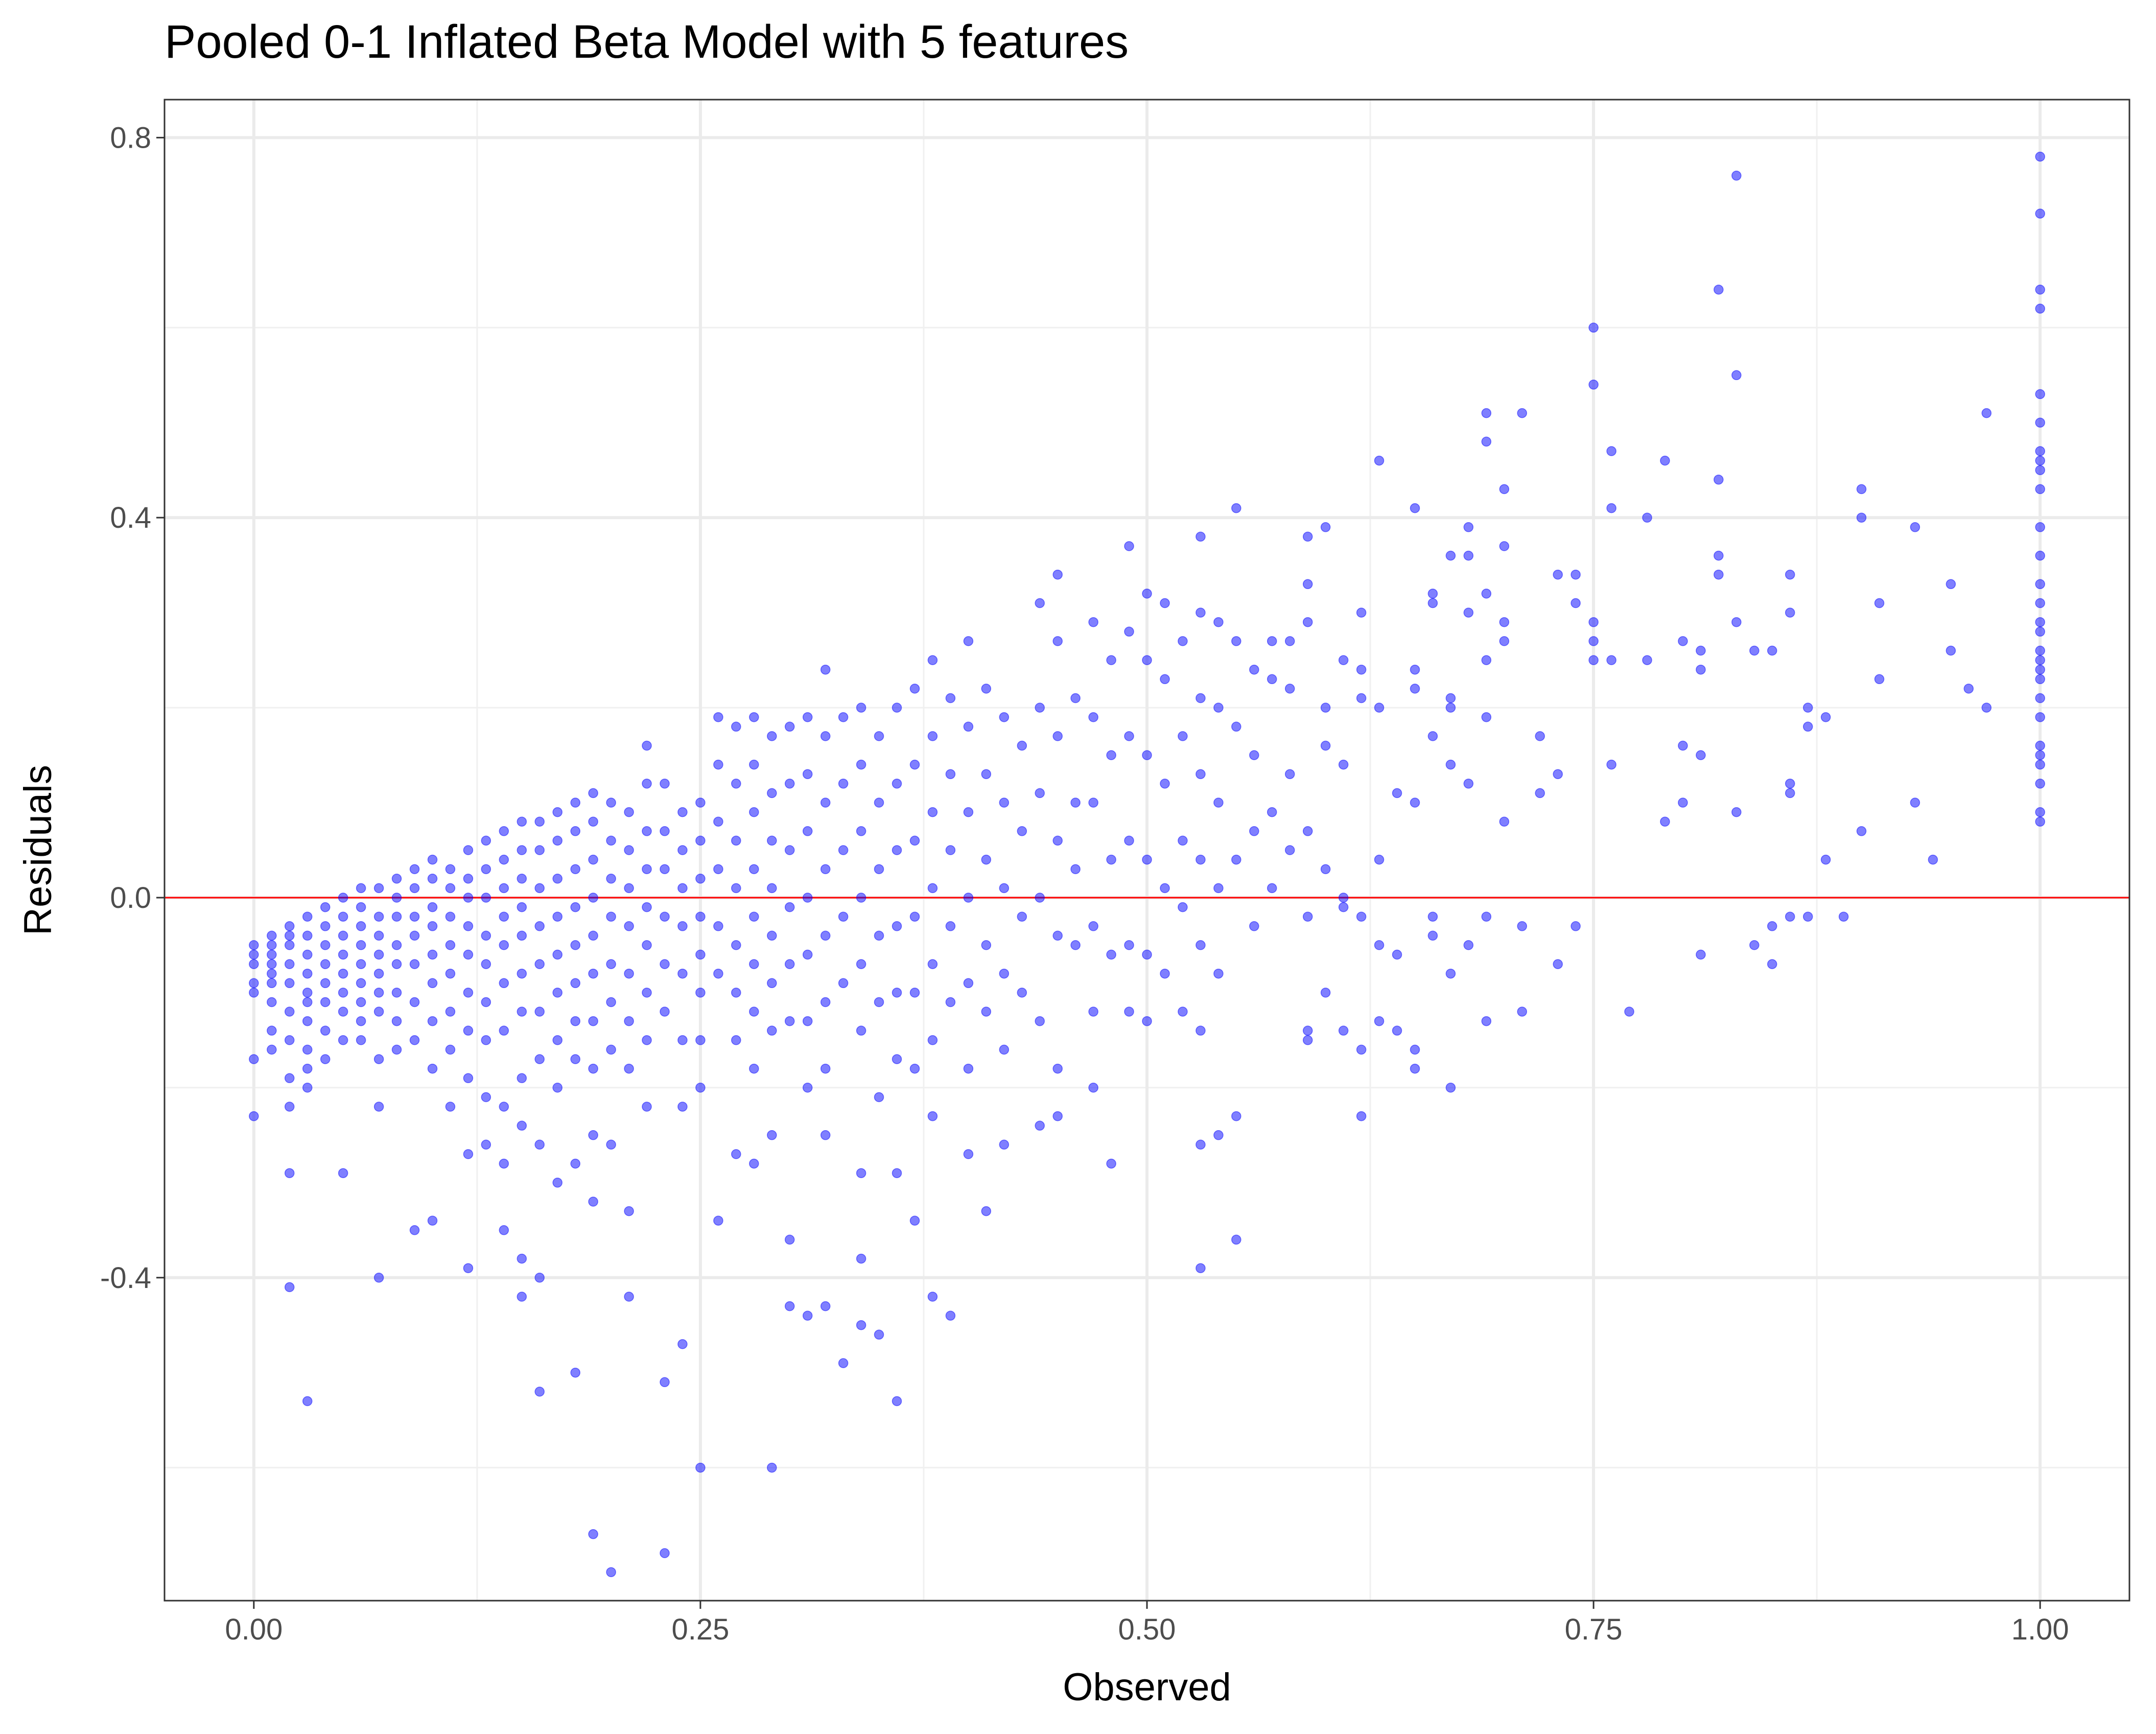 The height and width of the screenshot is (1734, 2156). Describe the element at coordinates (1147, 1688) in the screenshot. I see `x-axis-title: Observed` at that location.